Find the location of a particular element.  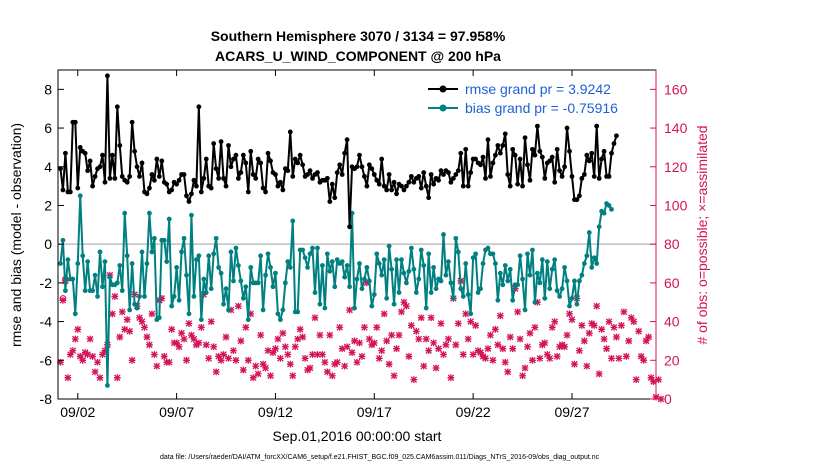

legend-bias-marker is located at coordinates (443, 108).